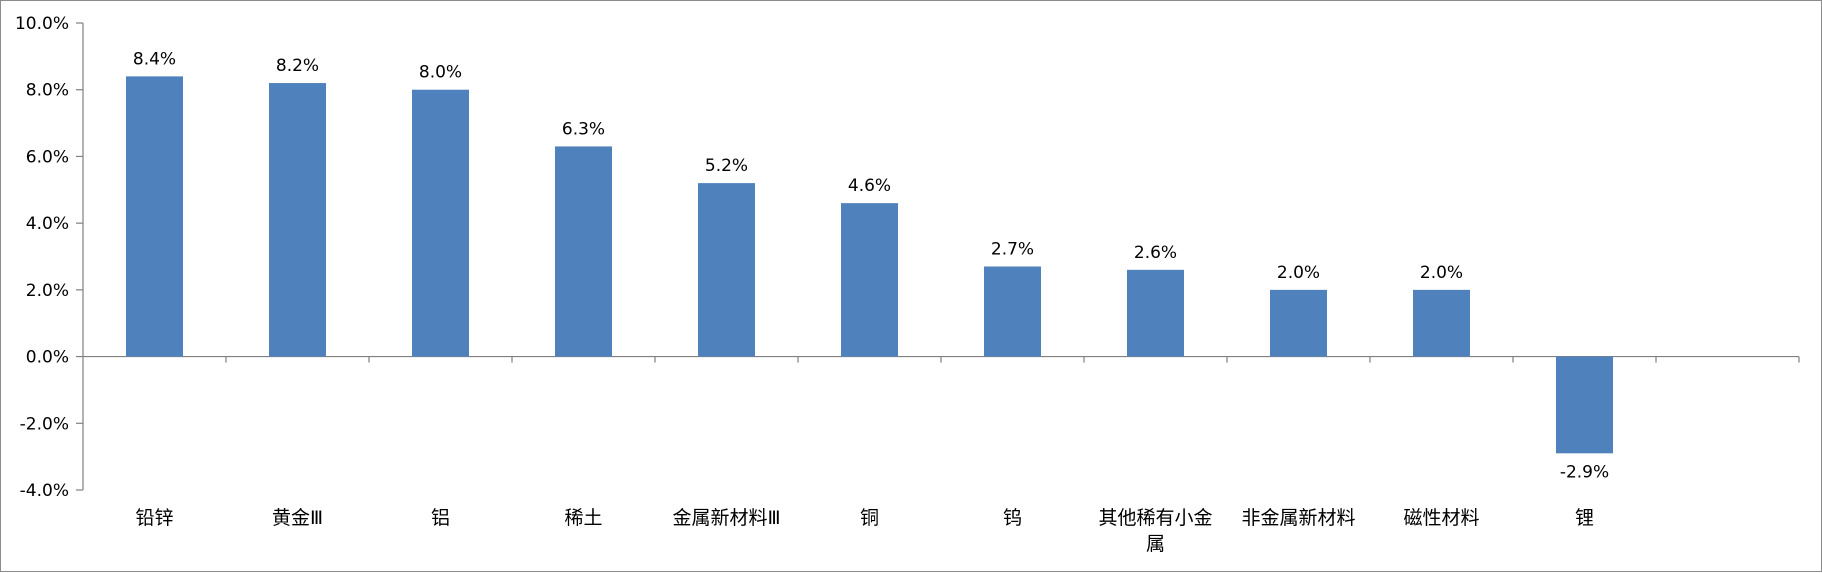 Image resolution: width=1822 pixels, height=573 pixels. Describe the element at coordinates (47, 224) in the screenshot. I see `y-tick-label: 4.0%` at that location.